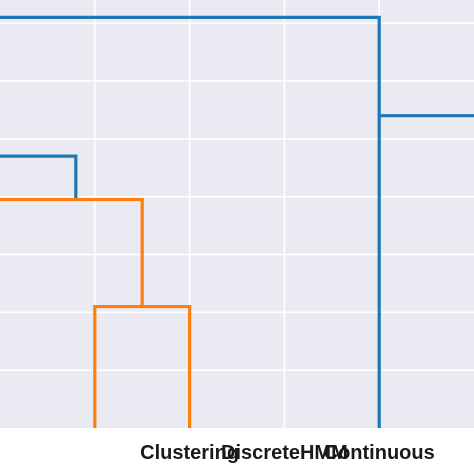  Describe the element at coordinates (284, 453) in the screenshot. I see `x-tick-label-2: DiscreteHMM` at that location.